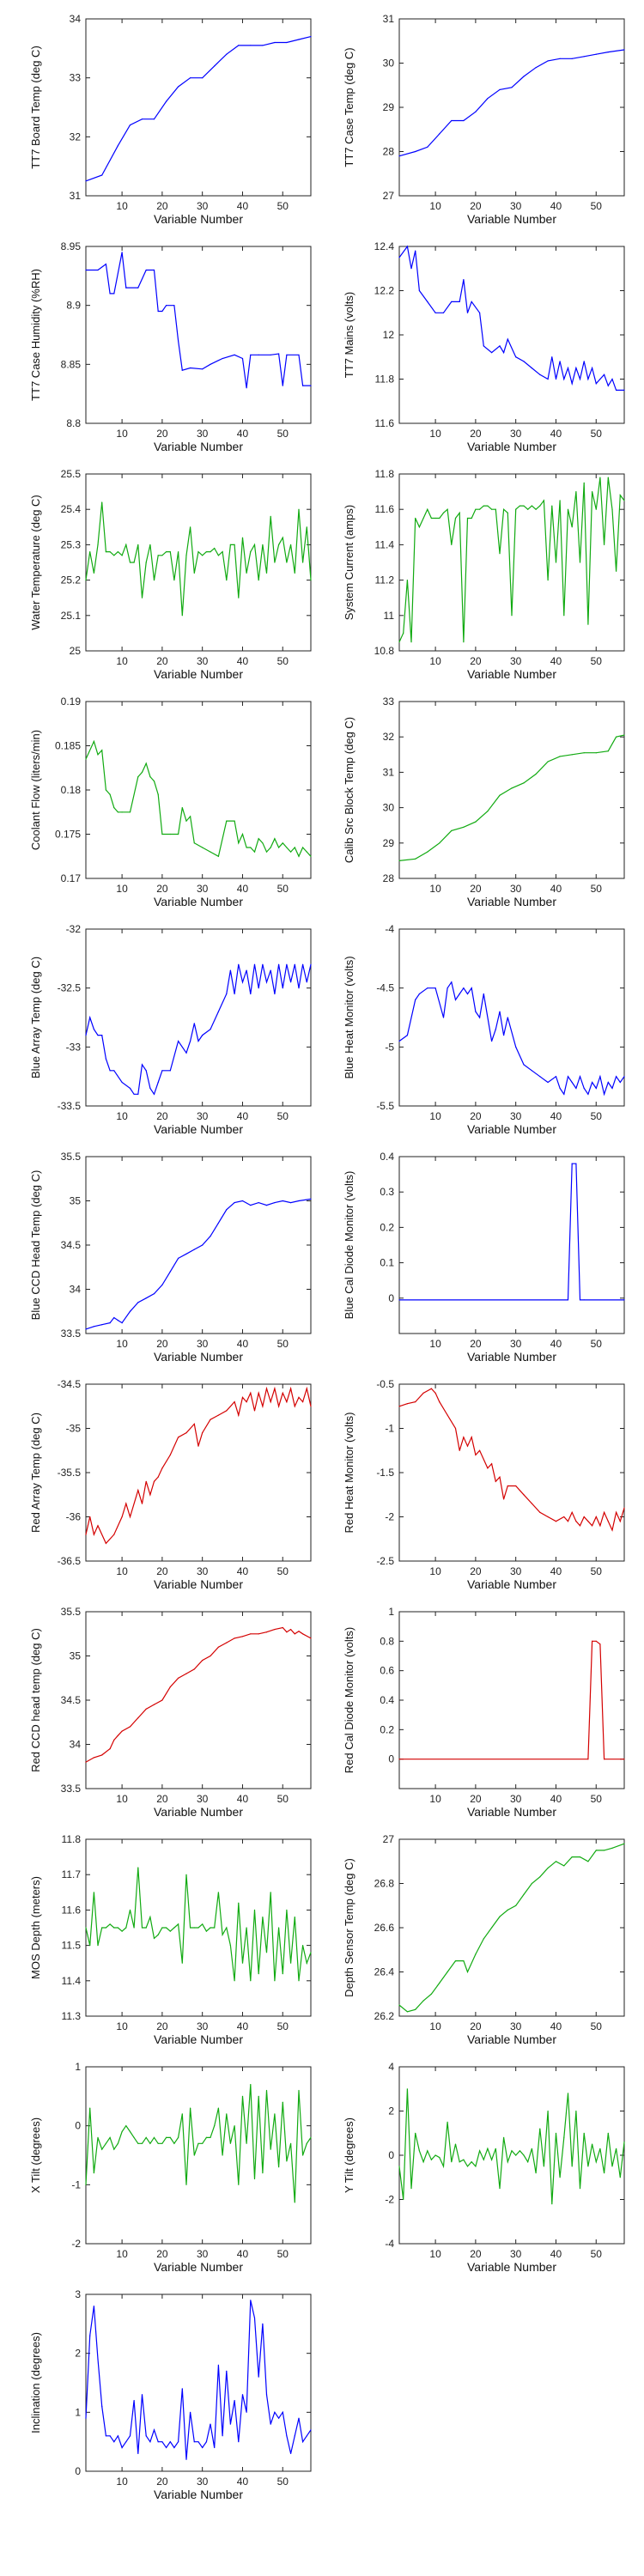  I want to click on y-tick-label: 8.95, so click(71, 246).